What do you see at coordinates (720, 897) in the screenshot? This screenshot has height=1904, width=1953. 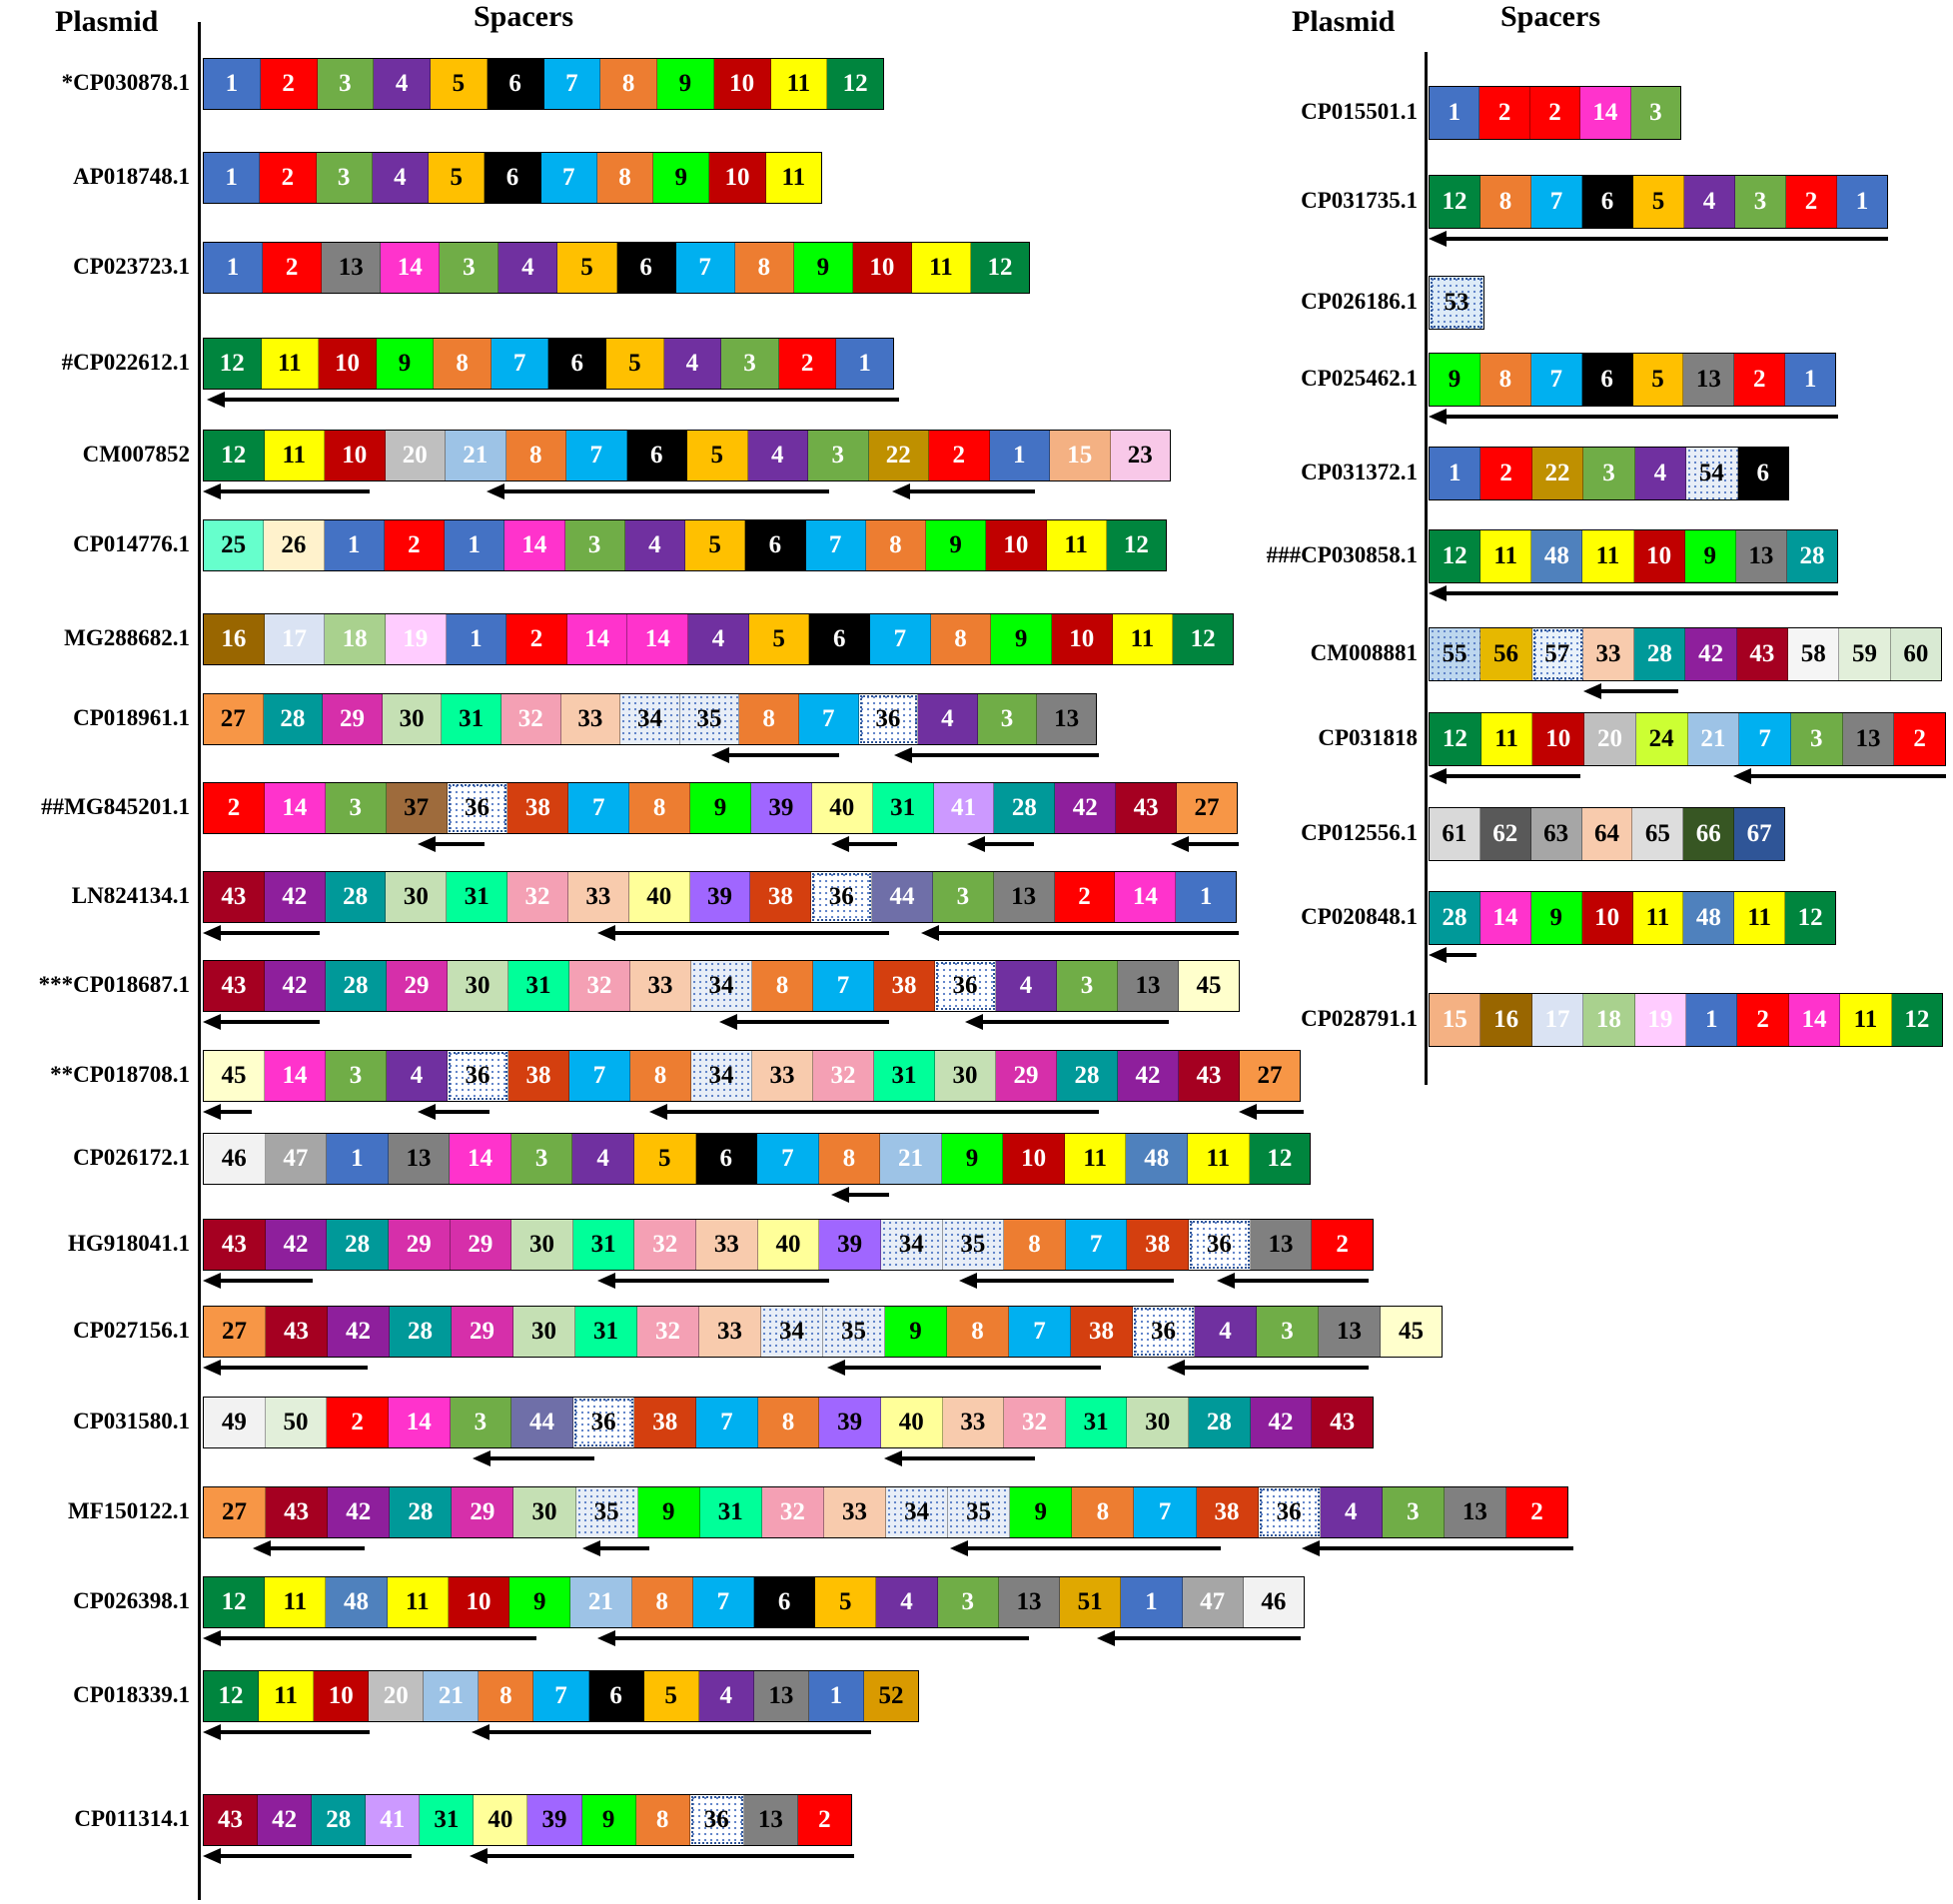 I see `spacer-array-ln824134.1: 43 42 28 30 31 32 33 40 39 38 36 44 3 13 2 14 1` at bounding box center [720, 897].